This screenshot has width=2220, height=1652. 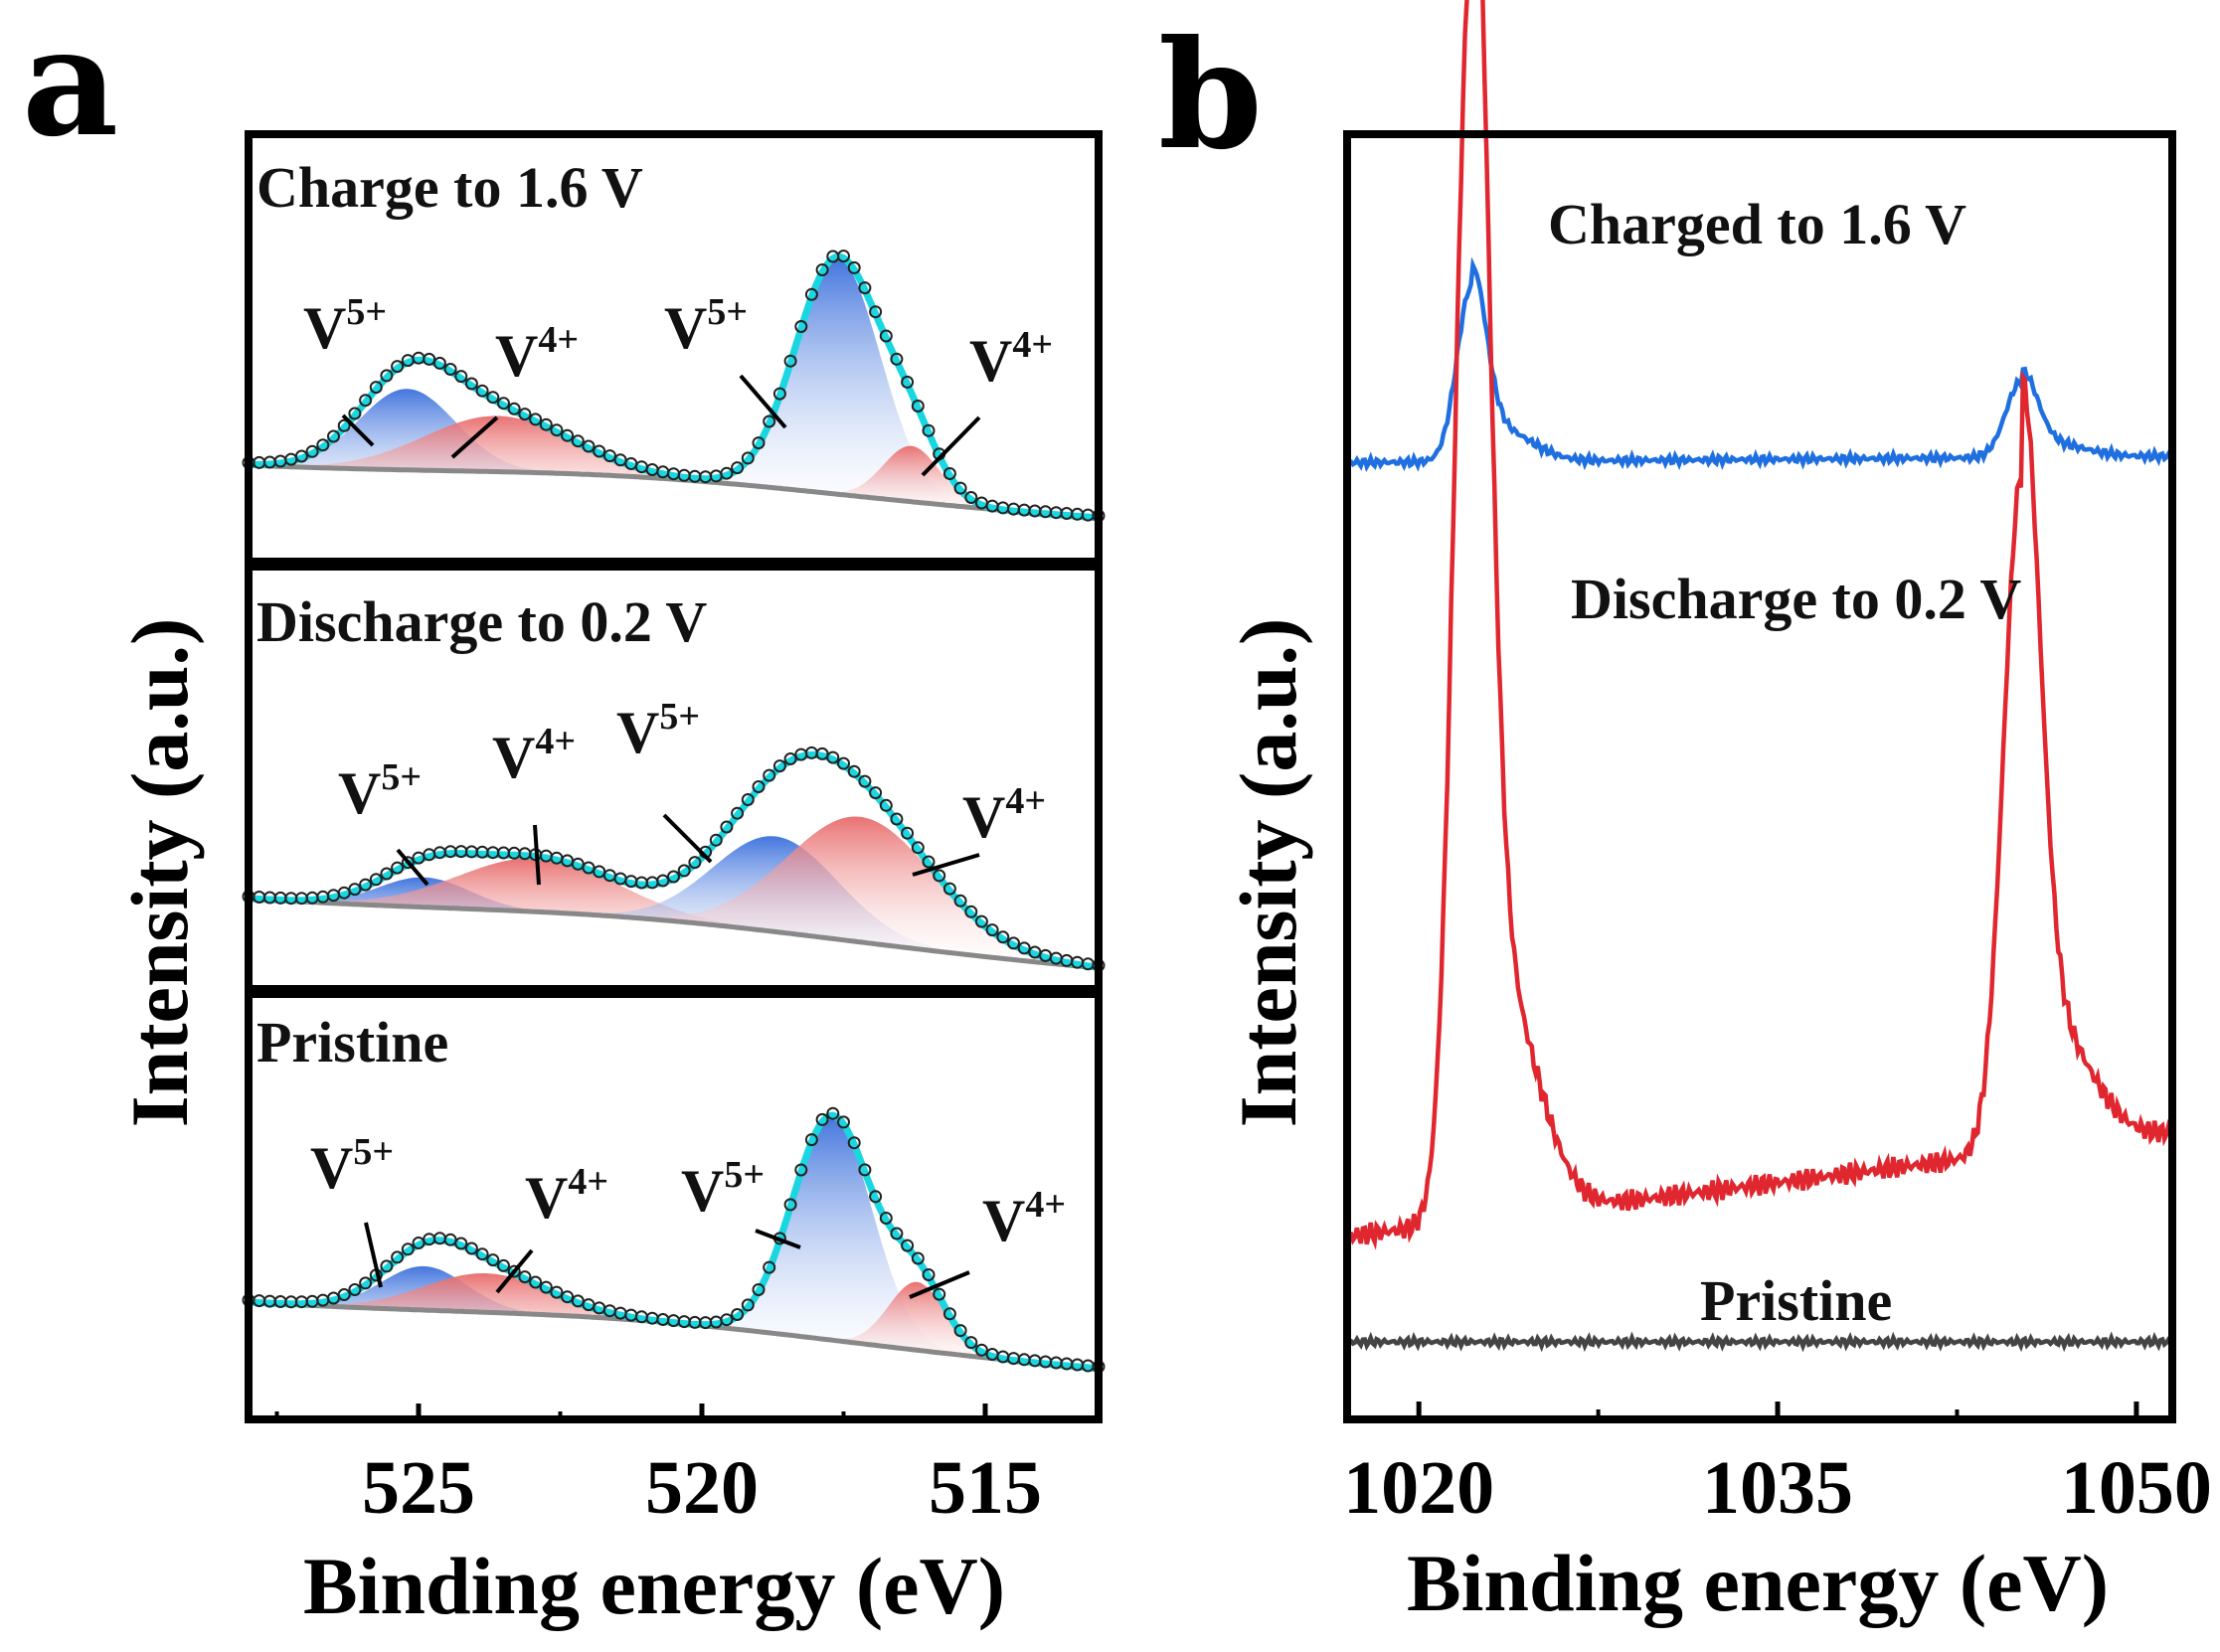 I want to click on panel-a-3-peak-label-1: V5+, so click(x=352, y=1166).